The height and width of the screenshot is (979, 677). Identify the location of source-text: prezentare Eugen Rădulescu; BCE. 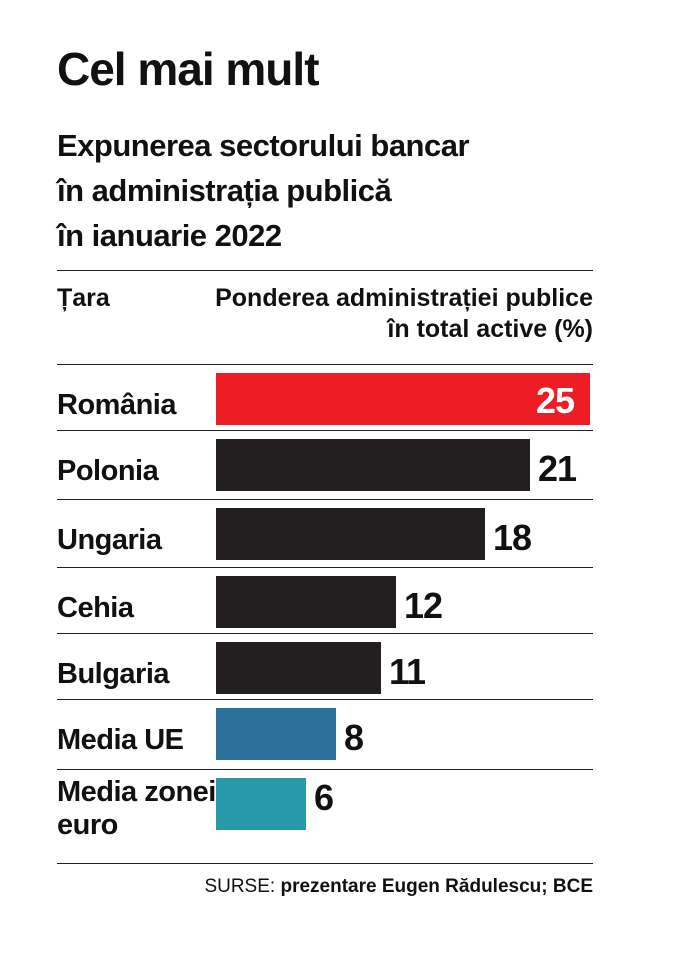
(436, 886).